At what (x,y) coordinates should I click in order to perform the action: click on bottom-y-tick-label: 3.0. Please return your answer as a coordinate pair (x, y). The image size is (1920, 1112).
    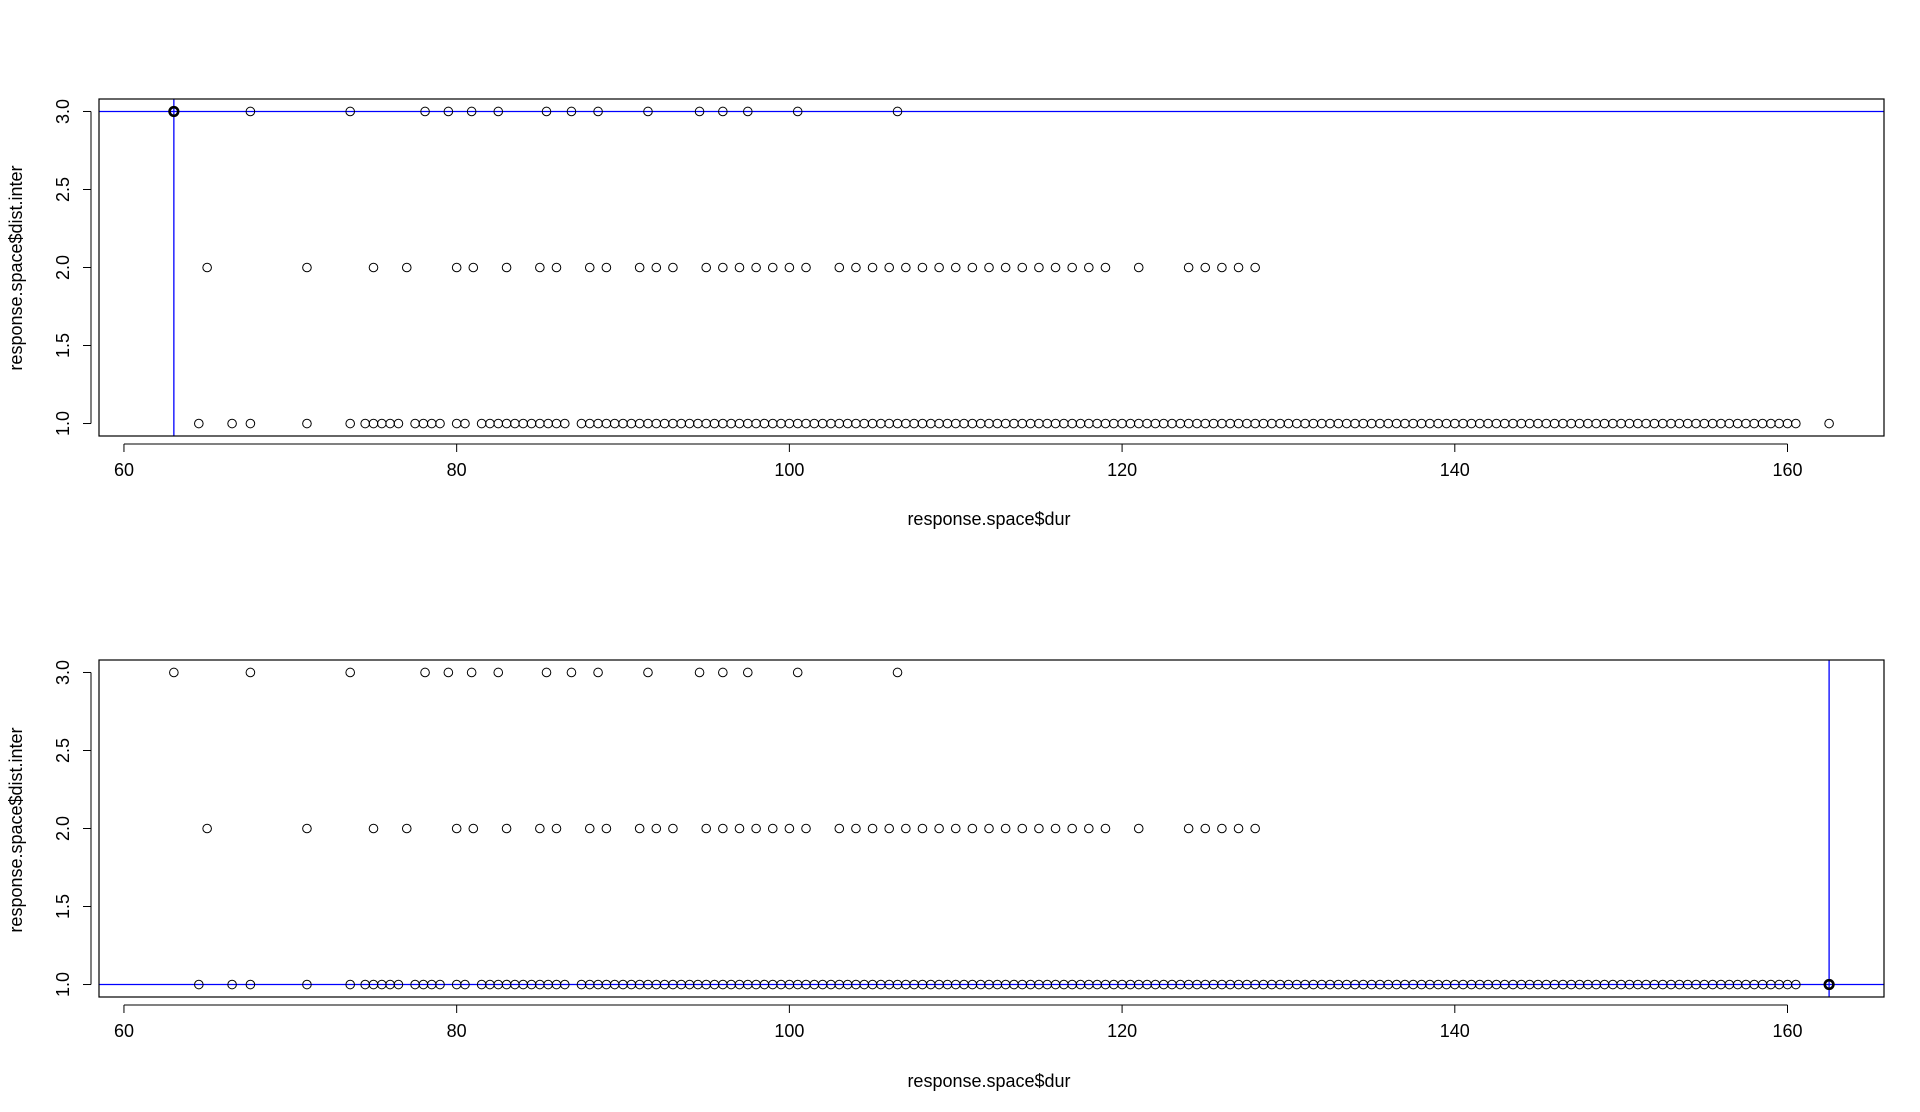
    Looking at the image, I should click on (63, 672).